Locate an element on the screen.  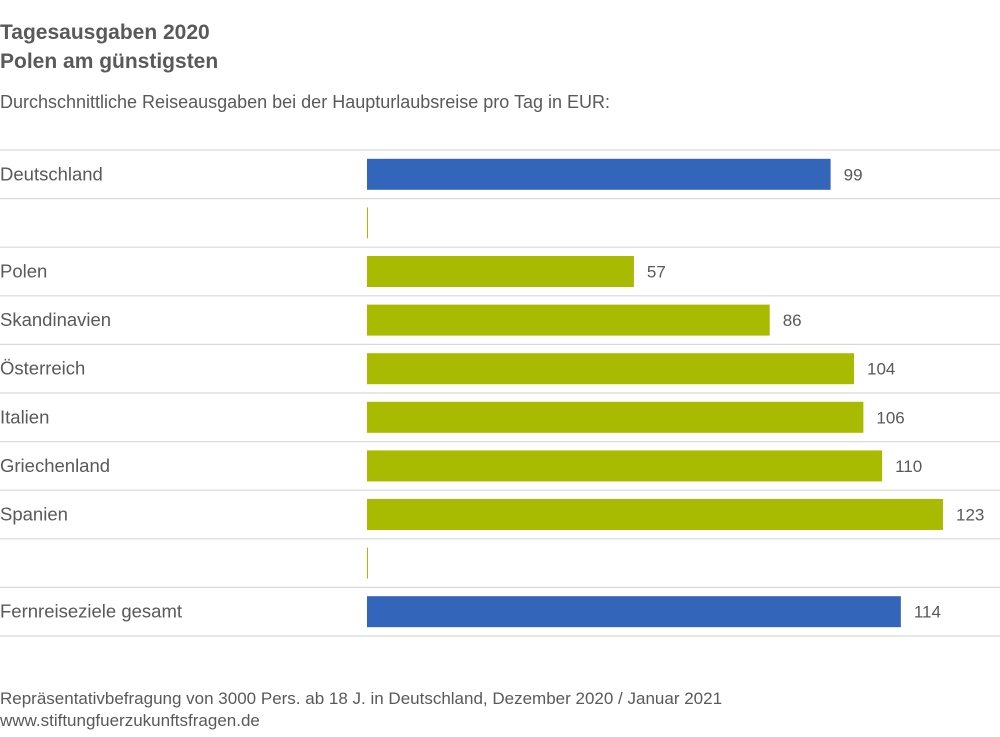
category-label: Deutschland is located at coordinates (51, 173).